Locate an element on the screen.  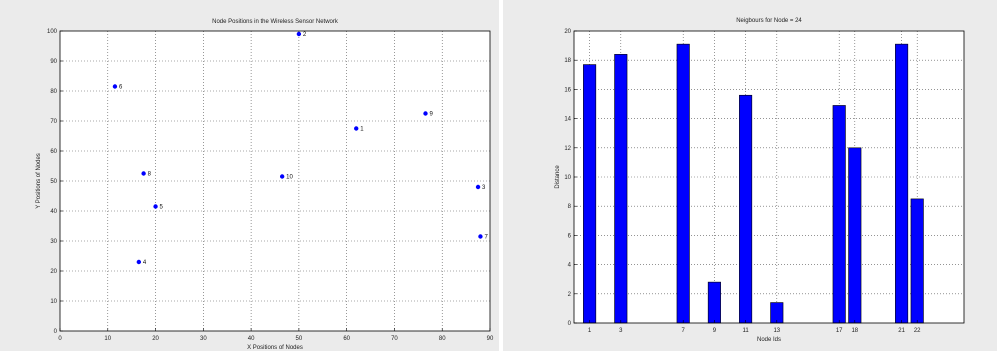
point-label: 8 is located at coordinates (150, 175).